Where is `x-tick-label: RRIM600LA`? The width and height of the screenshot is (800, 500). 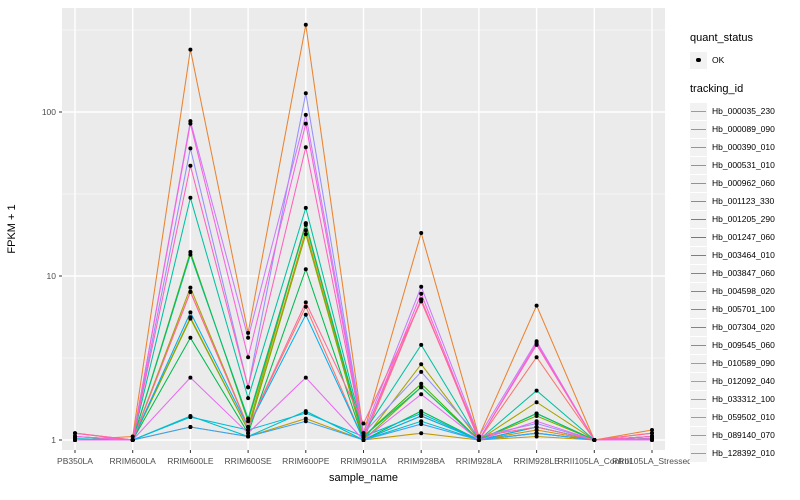
x-tick-label: RRIM600LA is located at coordinates (133, 461).